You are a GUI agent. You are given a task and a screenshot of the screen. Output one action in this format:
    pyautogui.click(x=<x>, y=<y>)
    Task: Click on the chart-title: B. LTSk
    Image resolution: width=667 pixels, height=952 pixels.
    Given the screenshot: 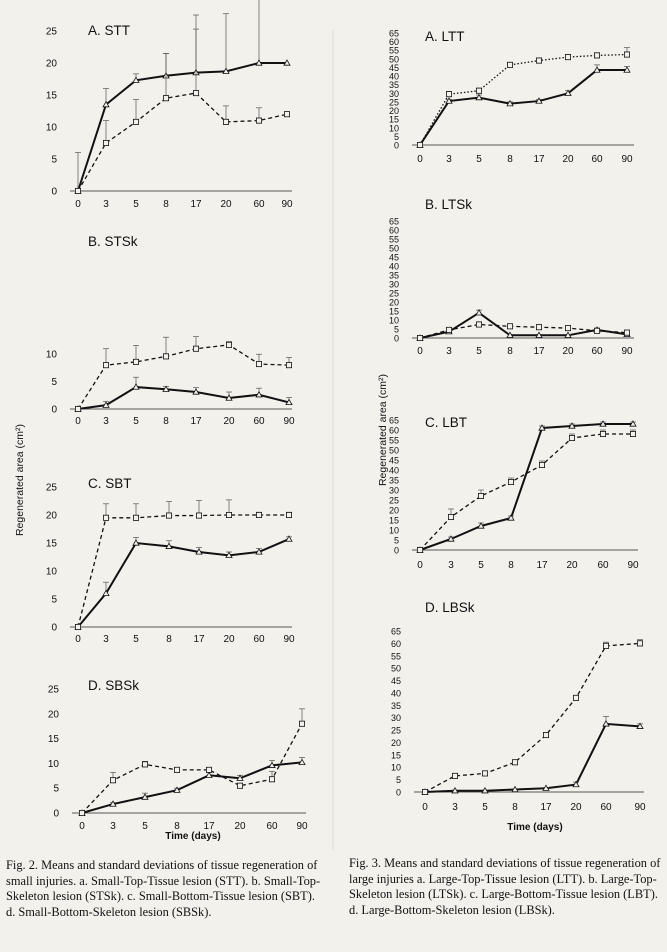 What is the action you would take?
    pyautogui.click(x=448, y=204)
    